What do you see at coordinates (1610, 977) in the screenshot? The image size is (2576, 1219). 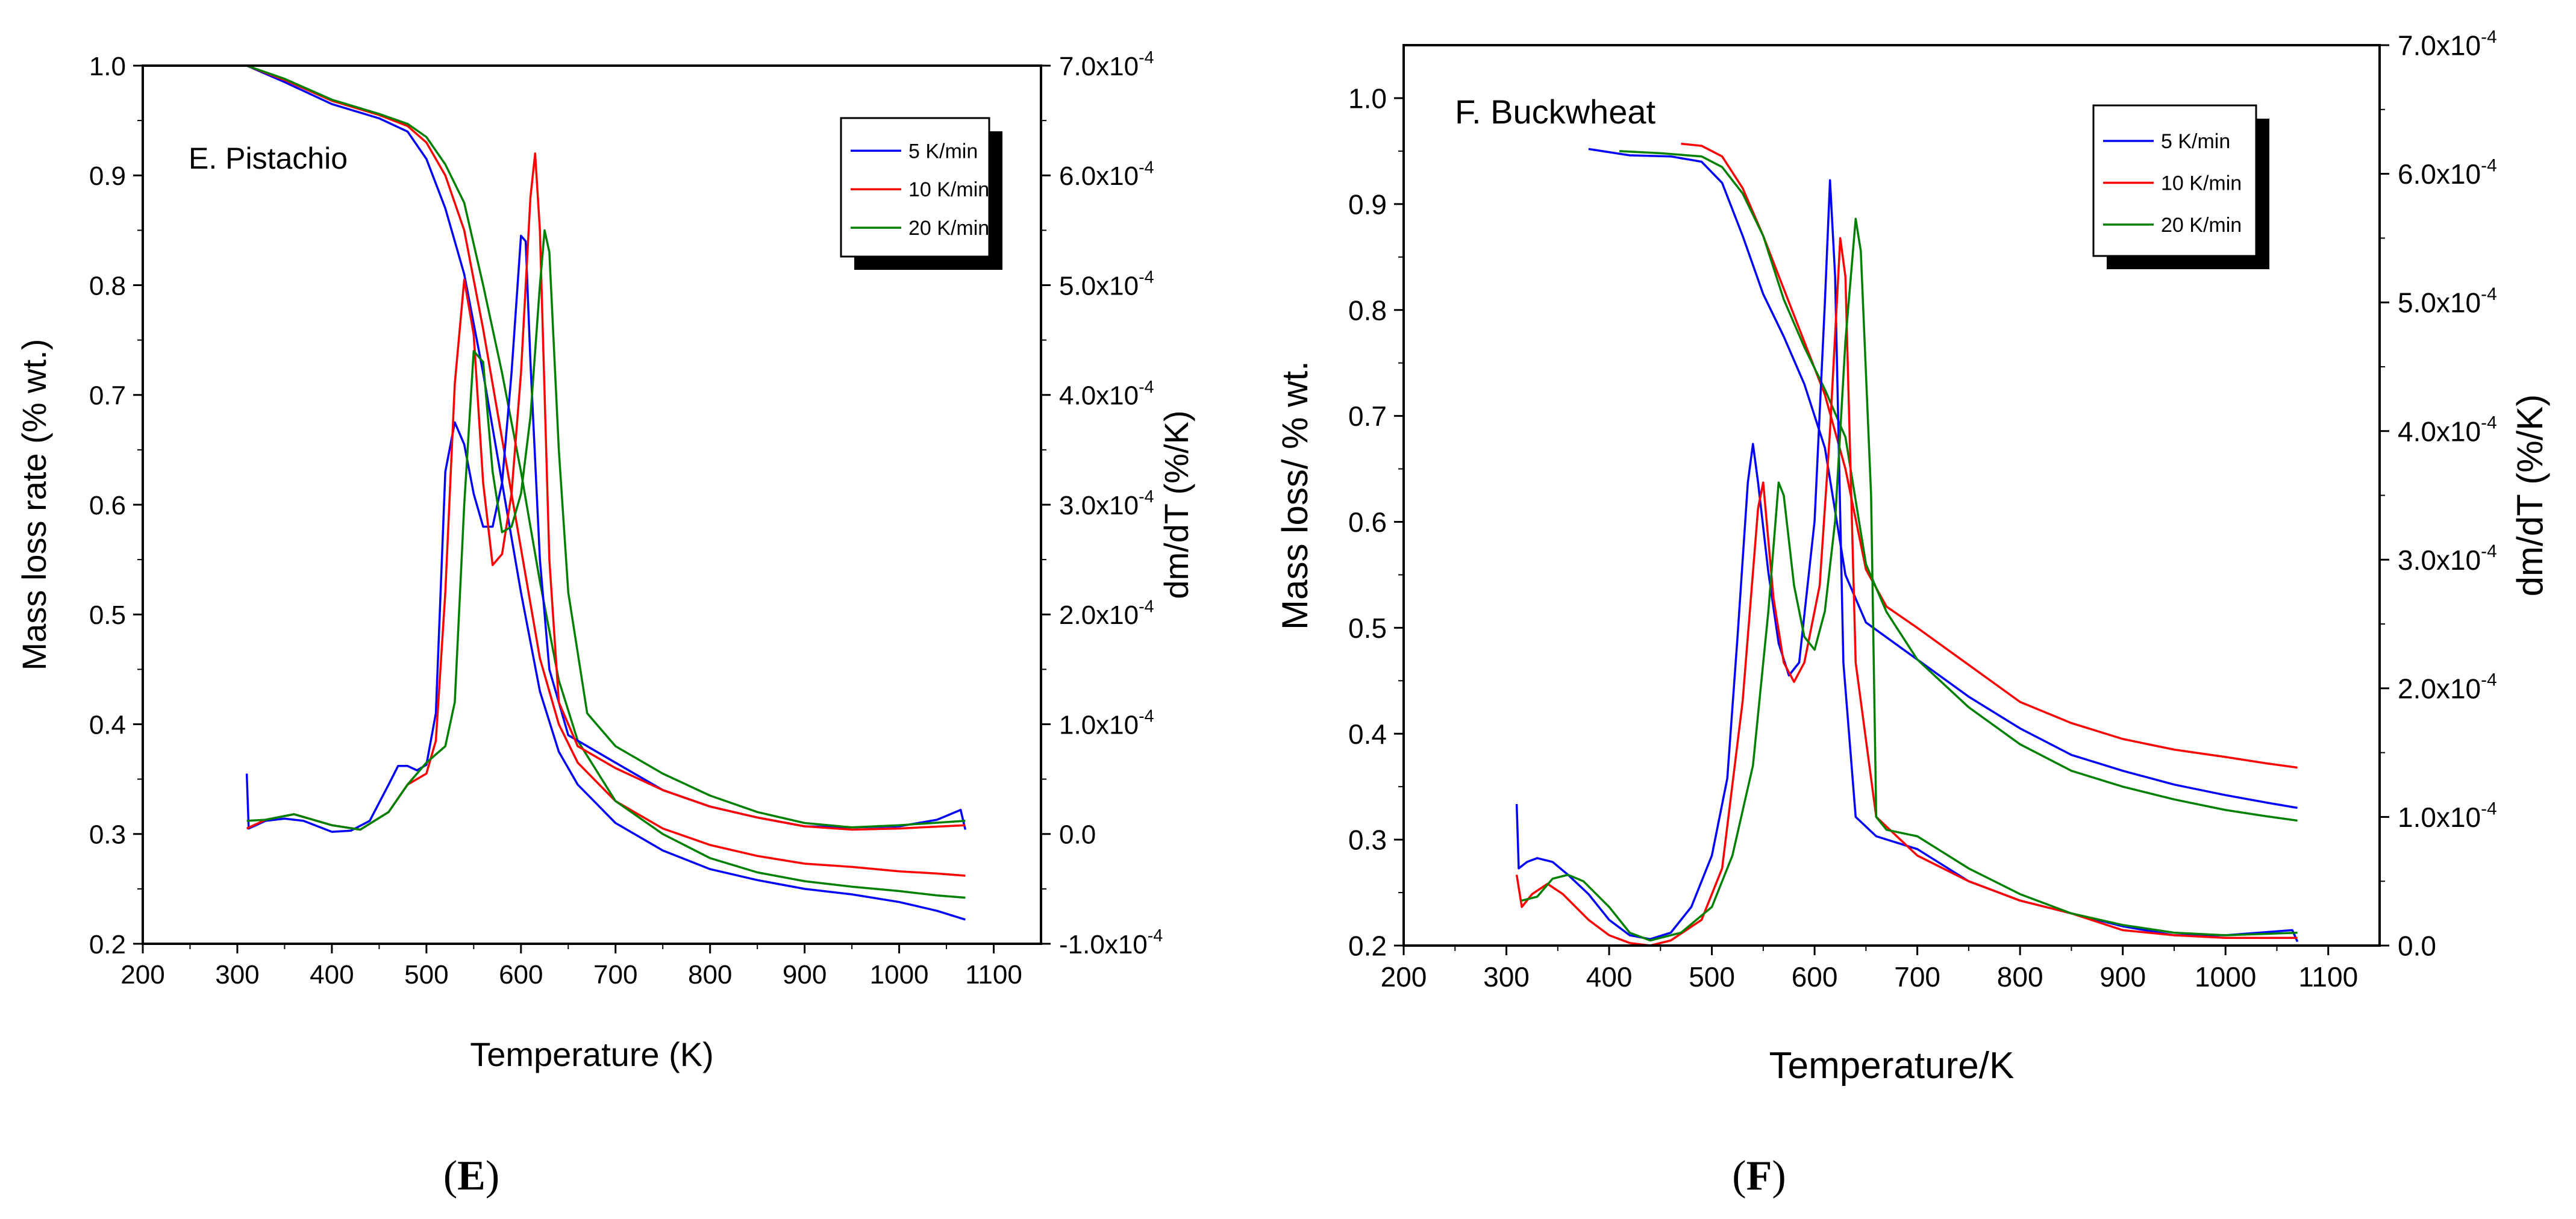 I see `x-tick-label-f: 400` at bounding box center [1610, 977].